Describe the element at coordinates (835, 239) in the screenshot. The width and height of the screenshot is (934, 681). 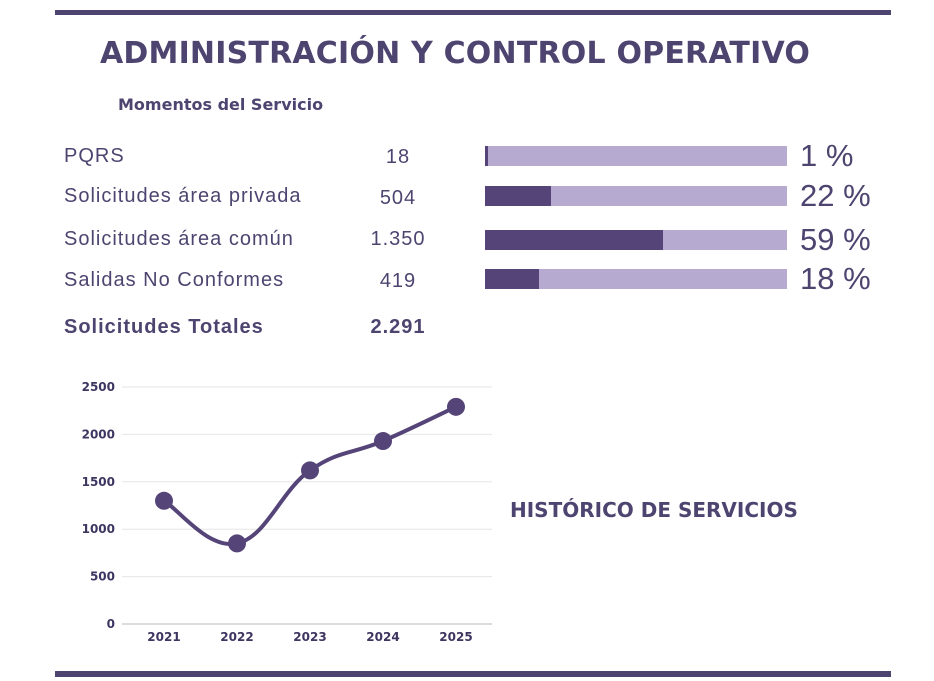
I see `percent-area-comun: 59 %` at that location.